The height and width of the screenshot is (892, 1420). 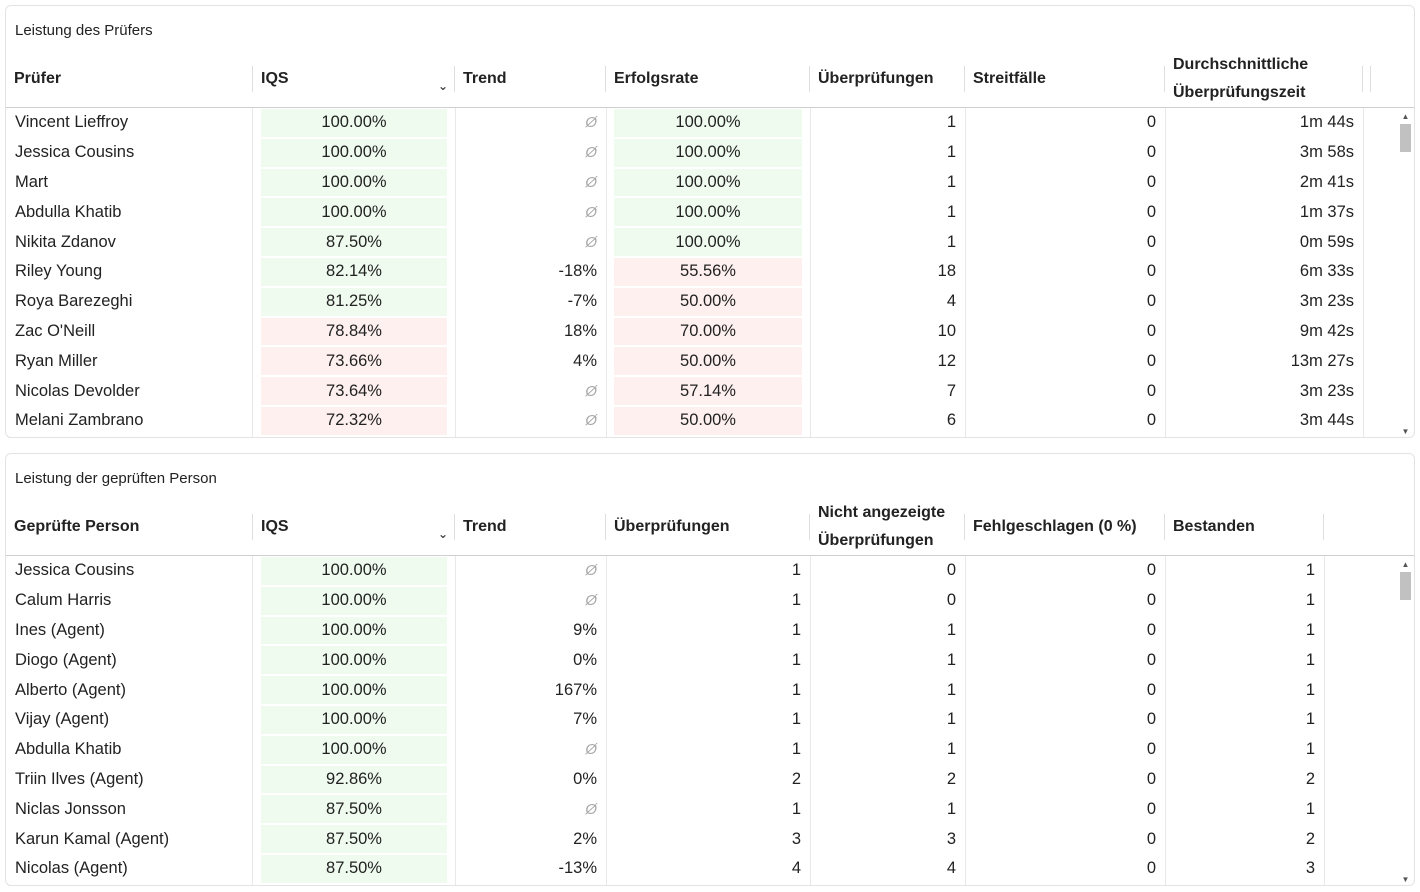 I want to click on column-header-disputes: Streitfälle, so click(x=1065, y=79).